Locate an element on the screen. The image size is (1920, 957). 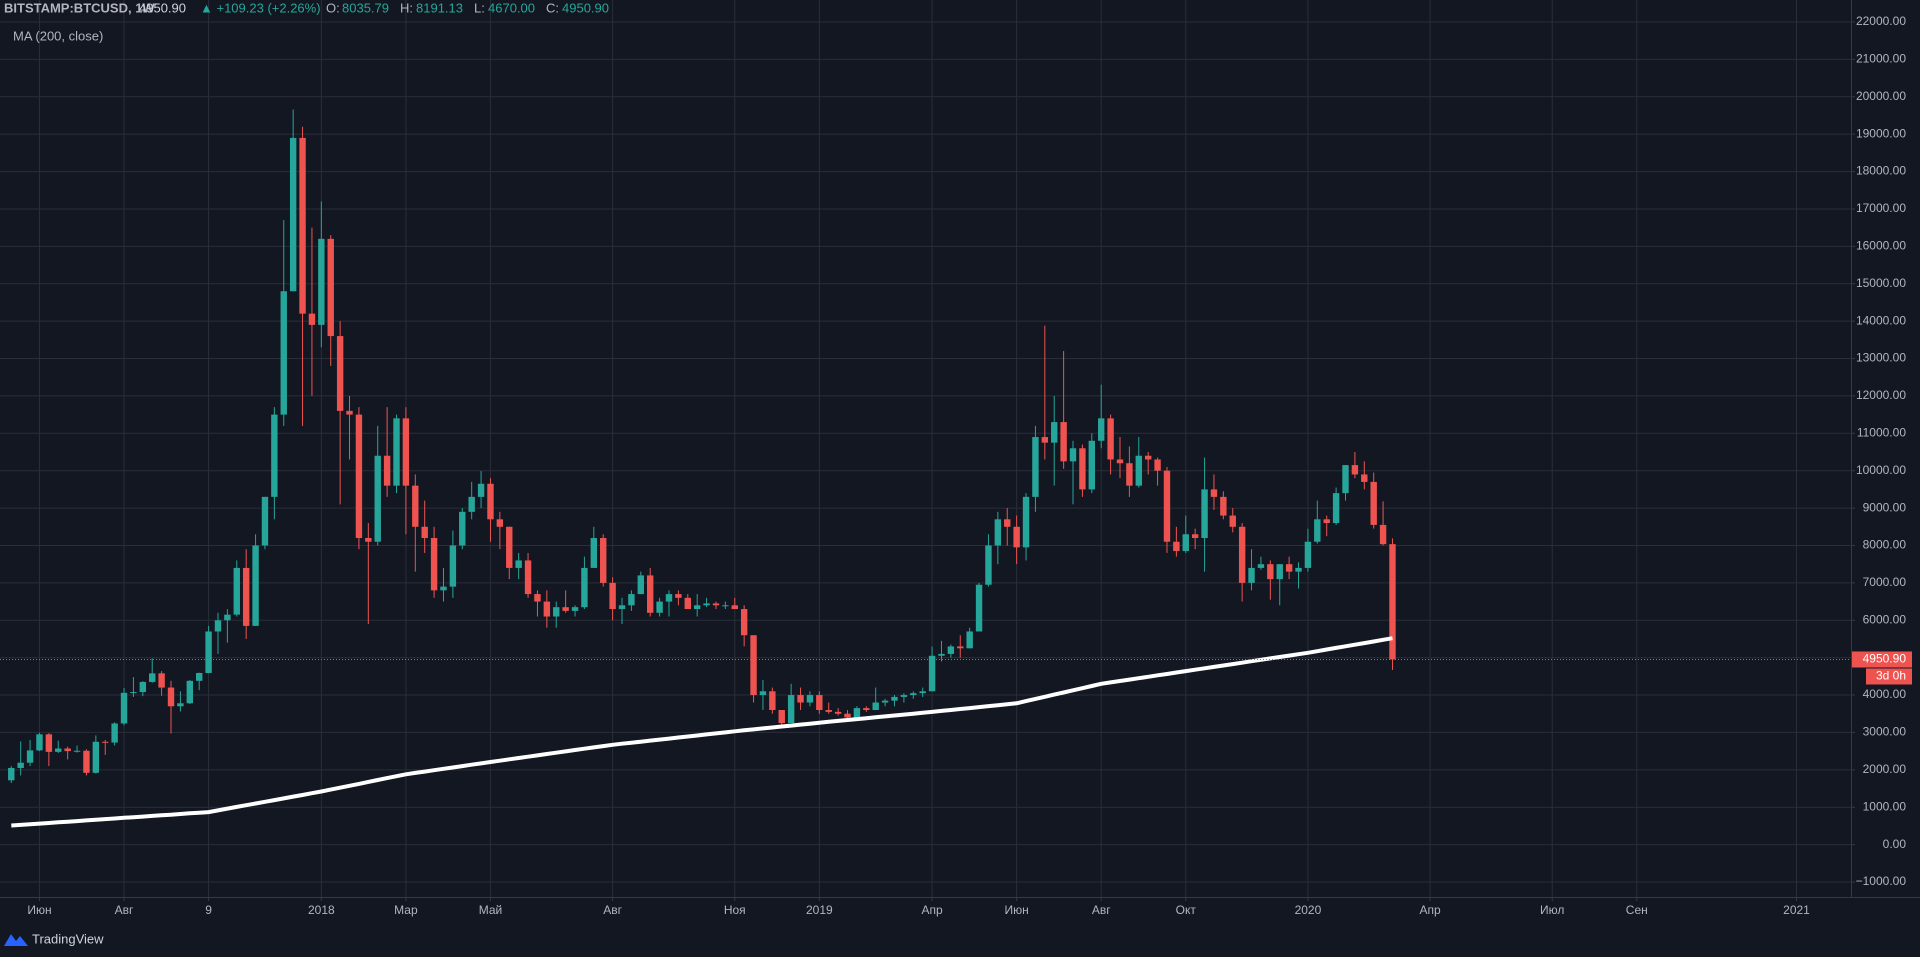
indicator-label: MA (200, close) is located at coordinates (58, 35).